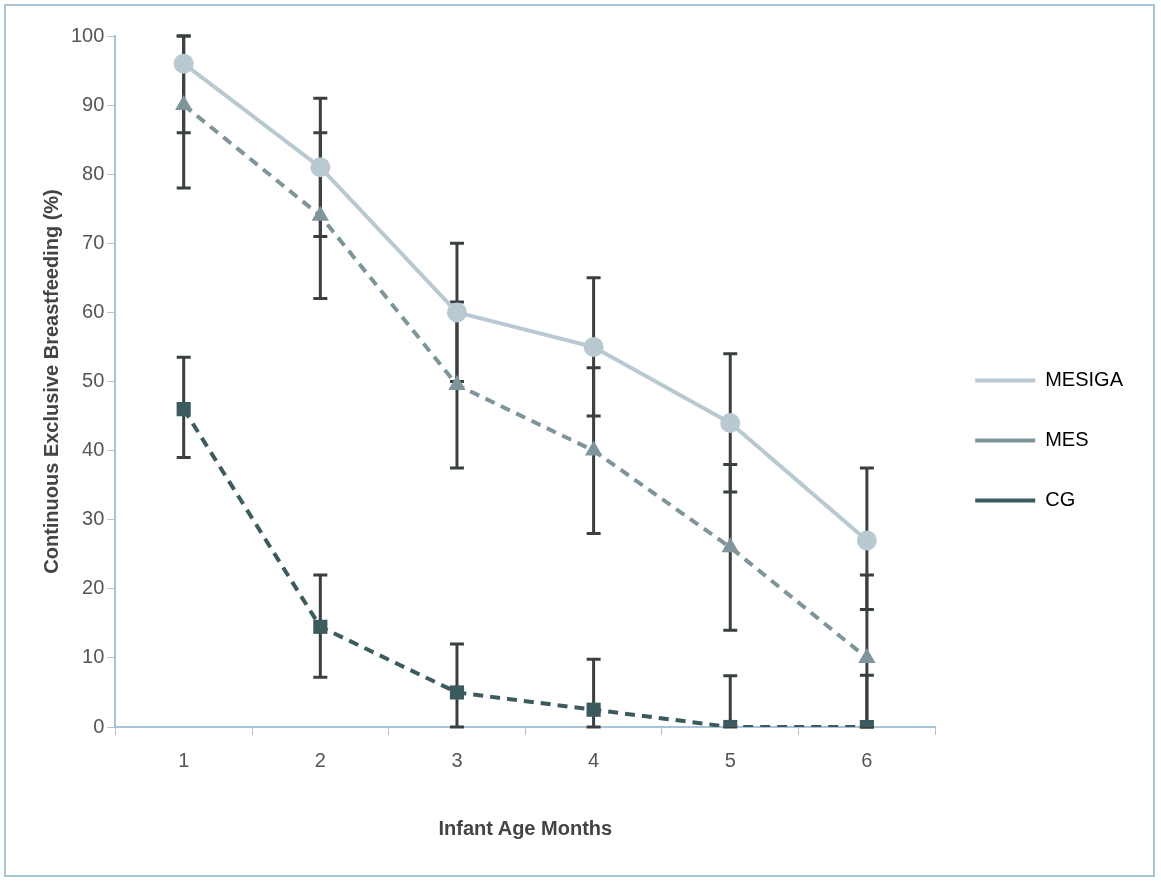 The width and height of the screenshot is (1161, 883). I want to click on x-tick-label: 2, so click(320, 759).